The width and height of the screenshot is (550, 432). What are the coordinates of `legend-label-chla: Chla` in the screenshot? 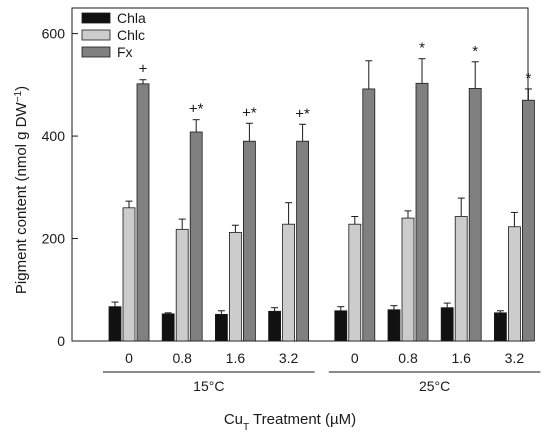 It's located at (131, 18).